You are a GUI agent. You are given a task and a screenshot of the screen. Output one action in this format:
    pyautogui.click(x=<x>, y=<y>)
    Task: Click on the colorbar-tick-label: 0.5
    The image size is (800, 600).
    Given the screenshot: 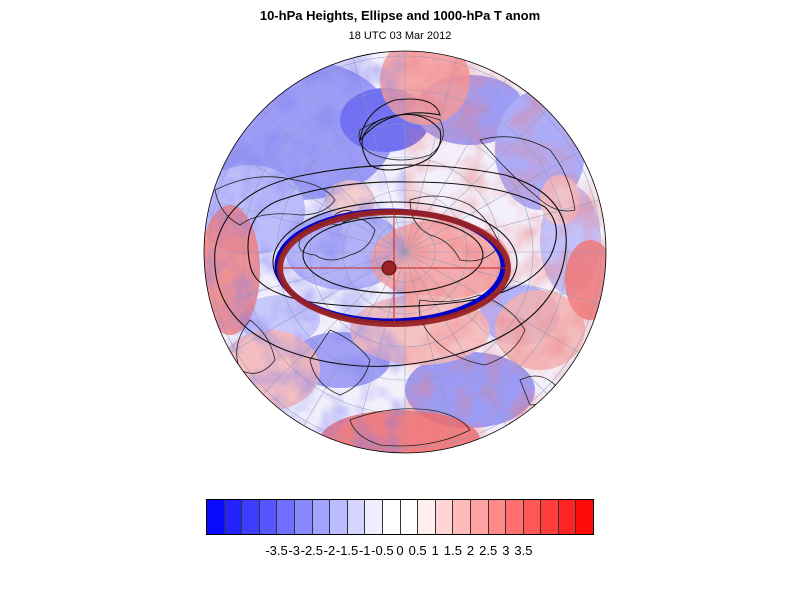 What is the action you would take?
    pyautogui.click(x=417, y=550)
    